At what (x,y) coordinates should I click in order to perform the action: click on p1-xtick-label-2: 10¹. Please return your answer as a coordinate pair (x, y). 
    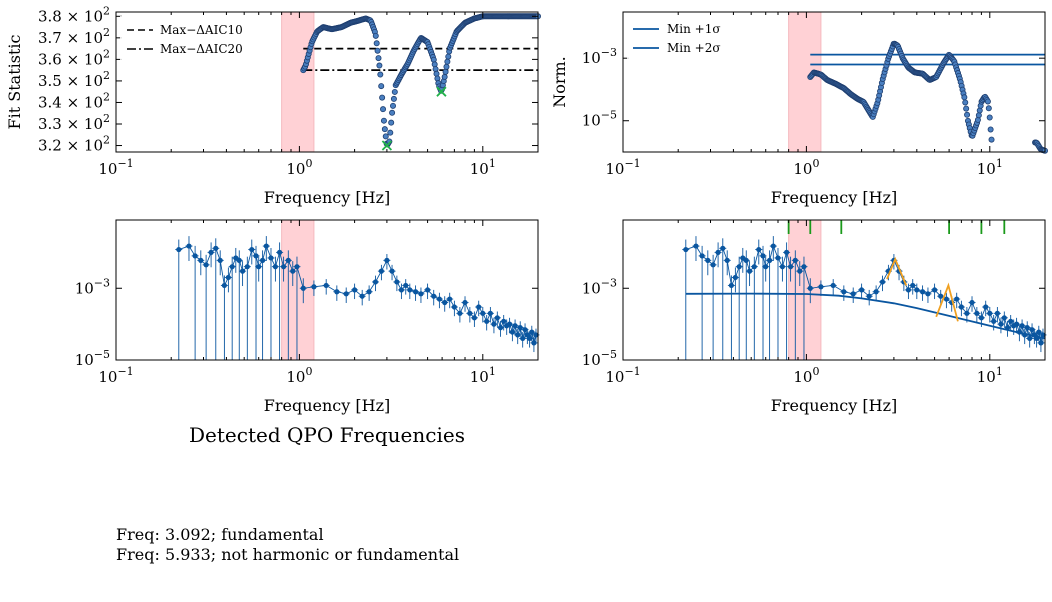
    Looking at the image, I should click on (483, 167).